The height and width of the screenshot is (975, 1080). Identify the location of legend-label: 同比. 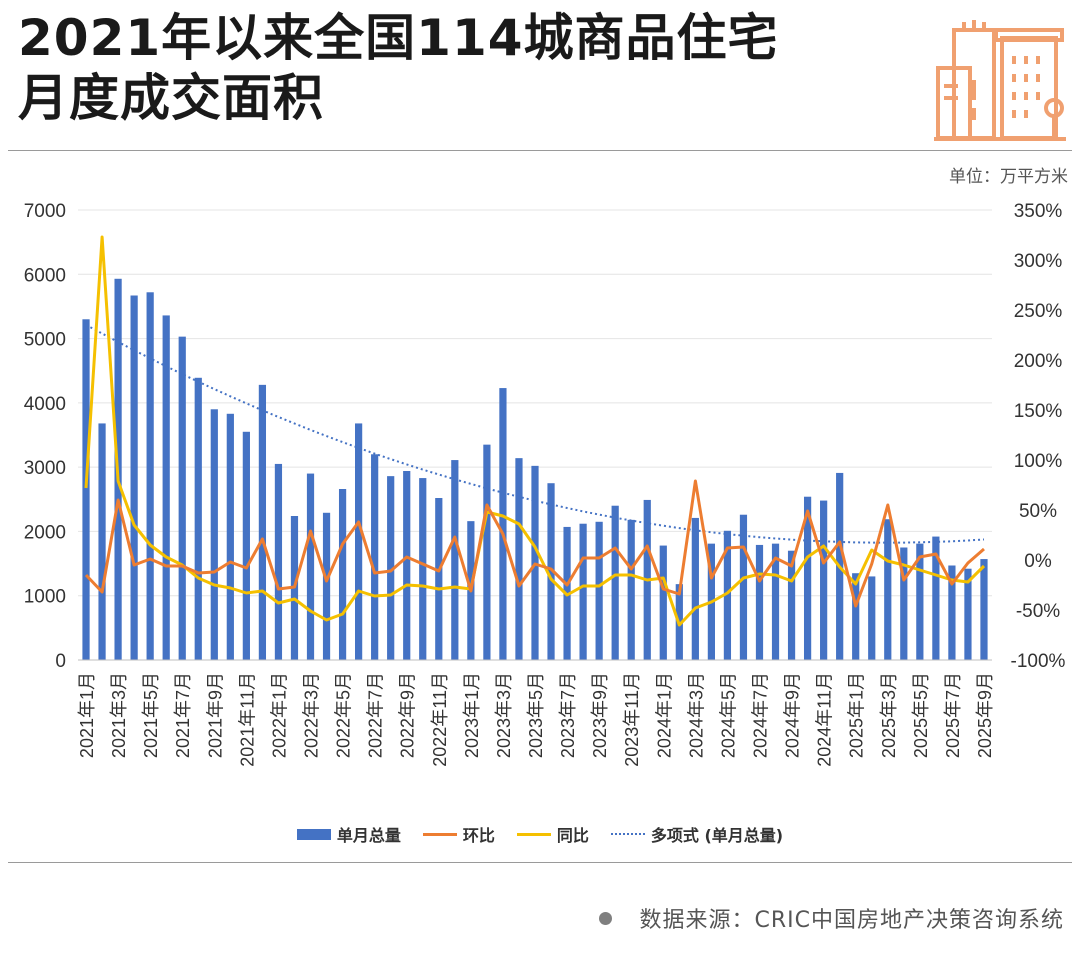
(572, 835).